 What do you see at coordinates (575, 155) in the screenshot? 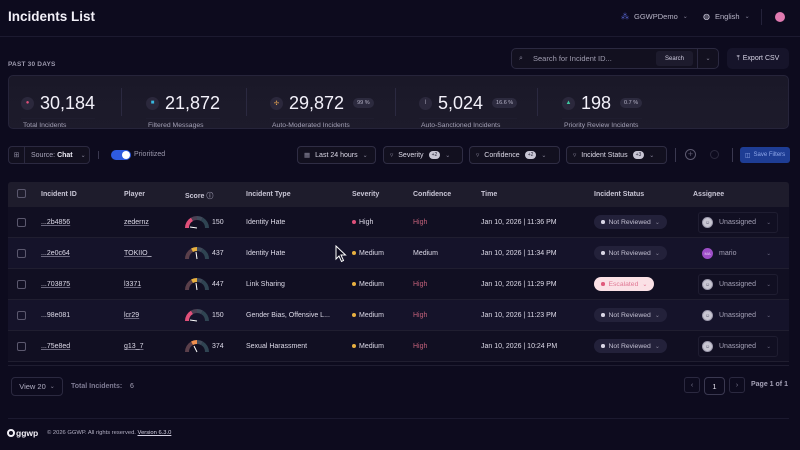
I see `filter-icon: ▿` at bounding box center [575, 155].